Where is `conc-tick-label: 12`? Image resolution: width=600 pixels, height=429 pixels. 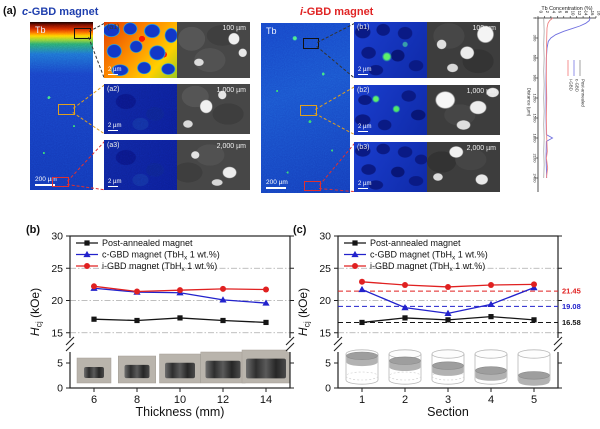 conc-tick-label: 12 is located at coordinates (579, 13).